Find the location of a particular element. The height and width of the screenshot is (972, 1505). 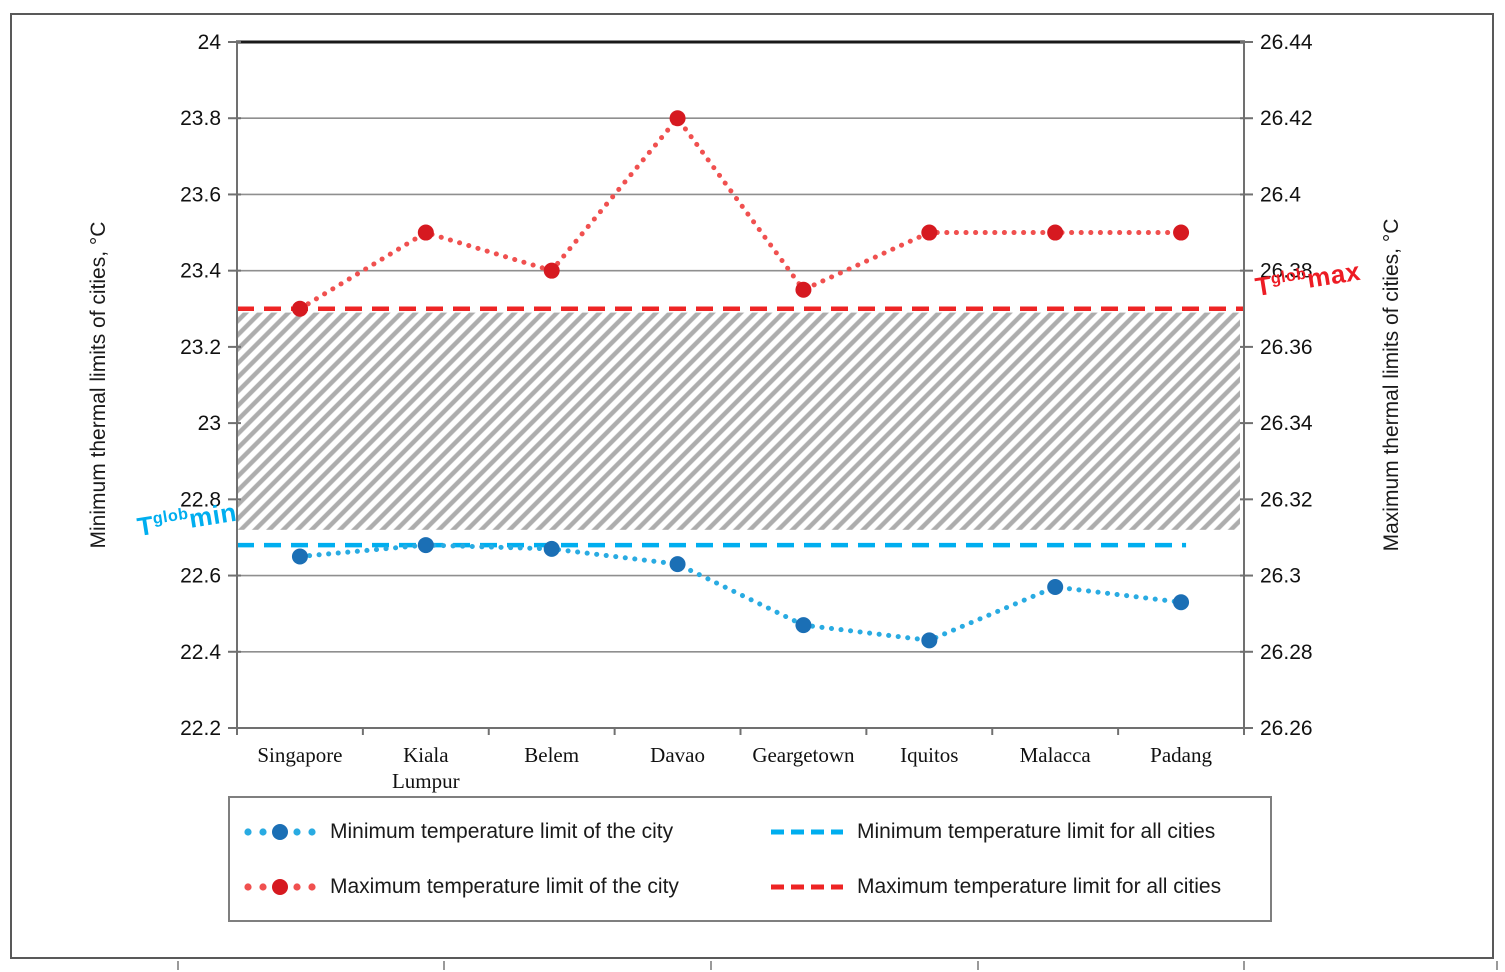

svg-text: 22.8 is located at coordinates (200, 499).